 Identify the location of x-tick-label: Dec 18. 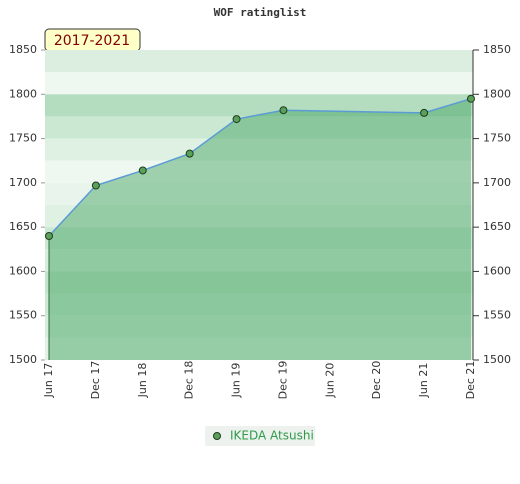
(189, 380).